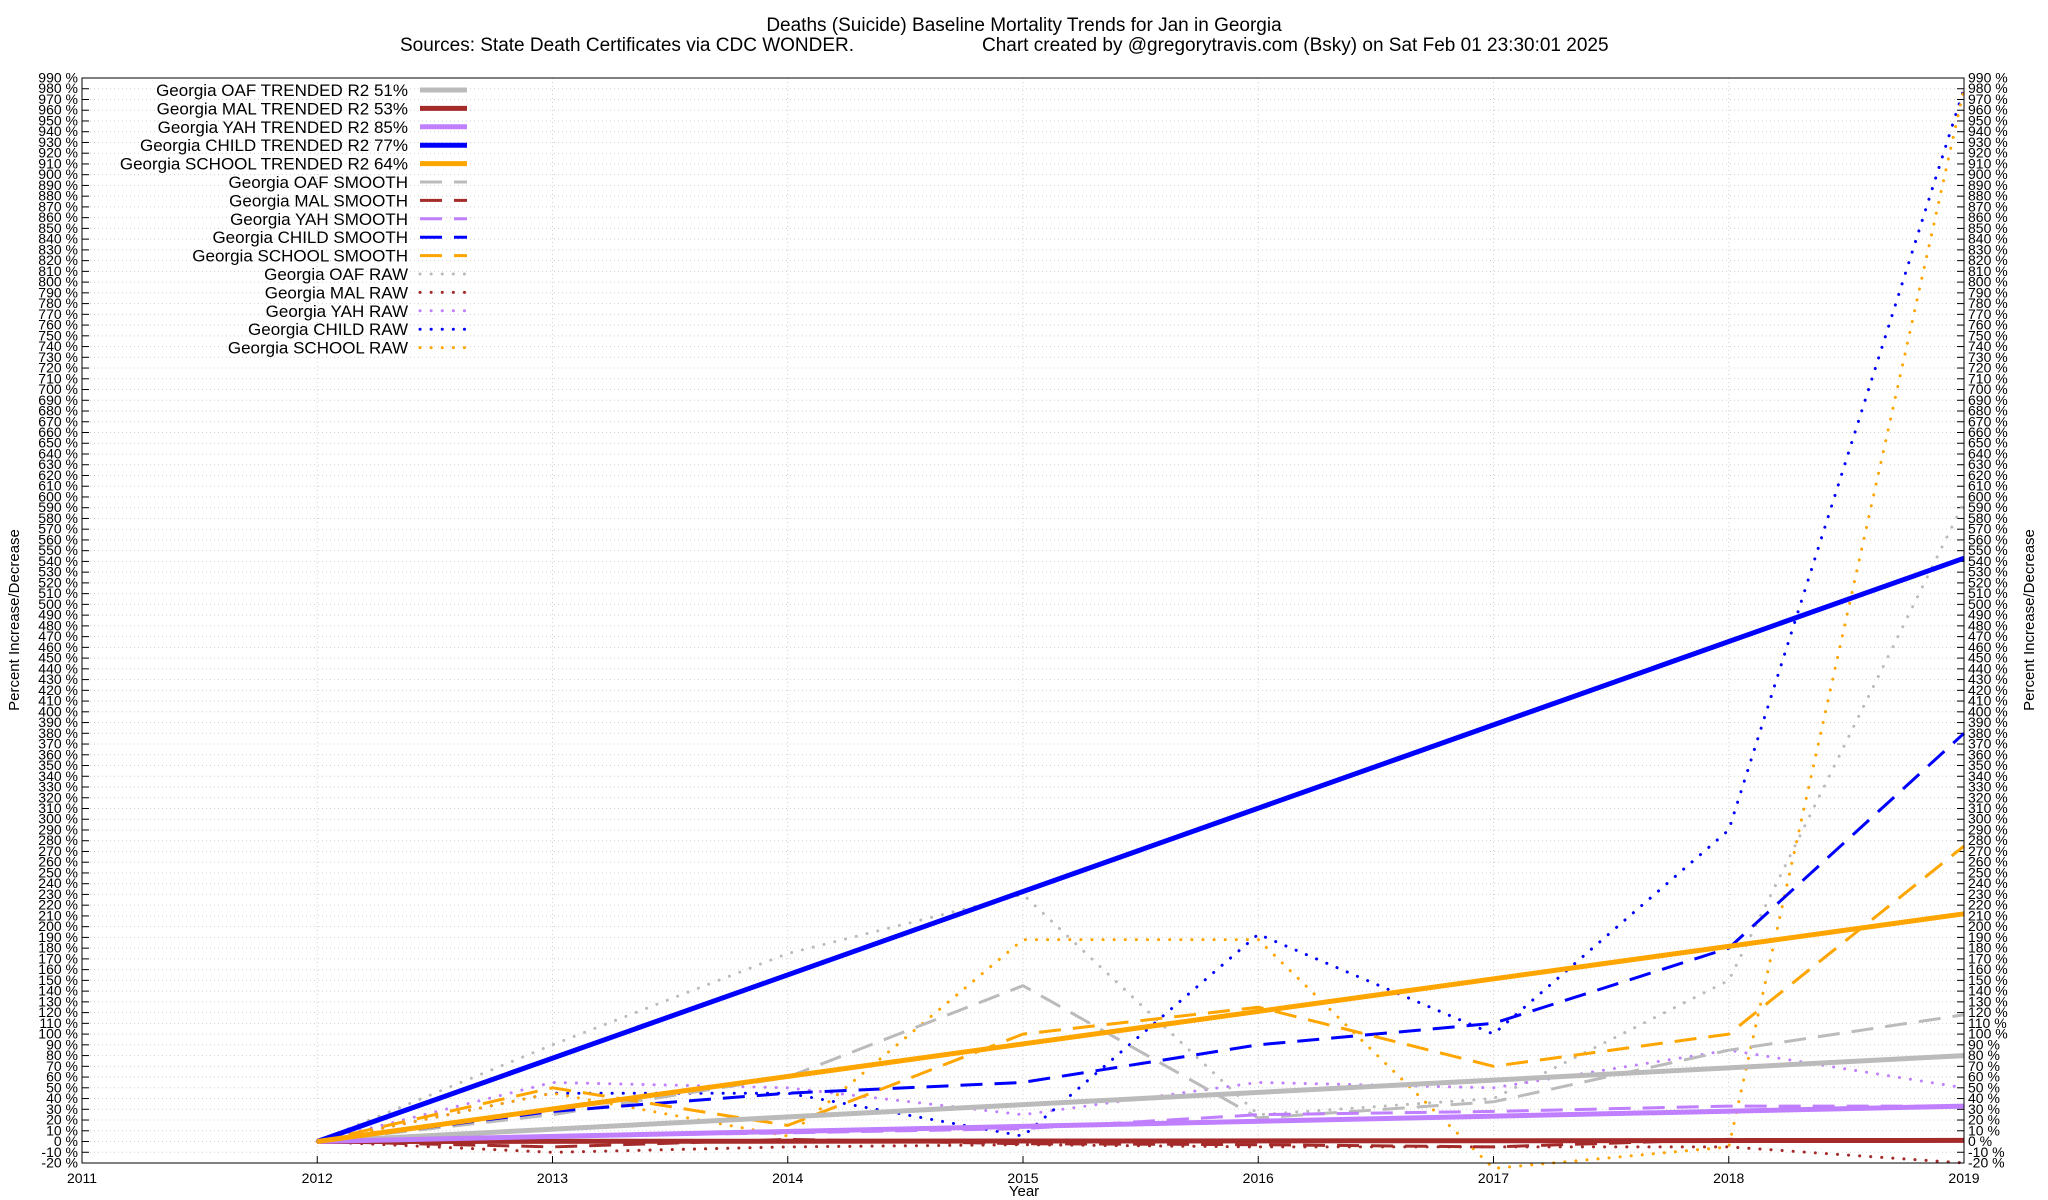  I want to click on y-tick-label: 390 %, so click(58, 722).